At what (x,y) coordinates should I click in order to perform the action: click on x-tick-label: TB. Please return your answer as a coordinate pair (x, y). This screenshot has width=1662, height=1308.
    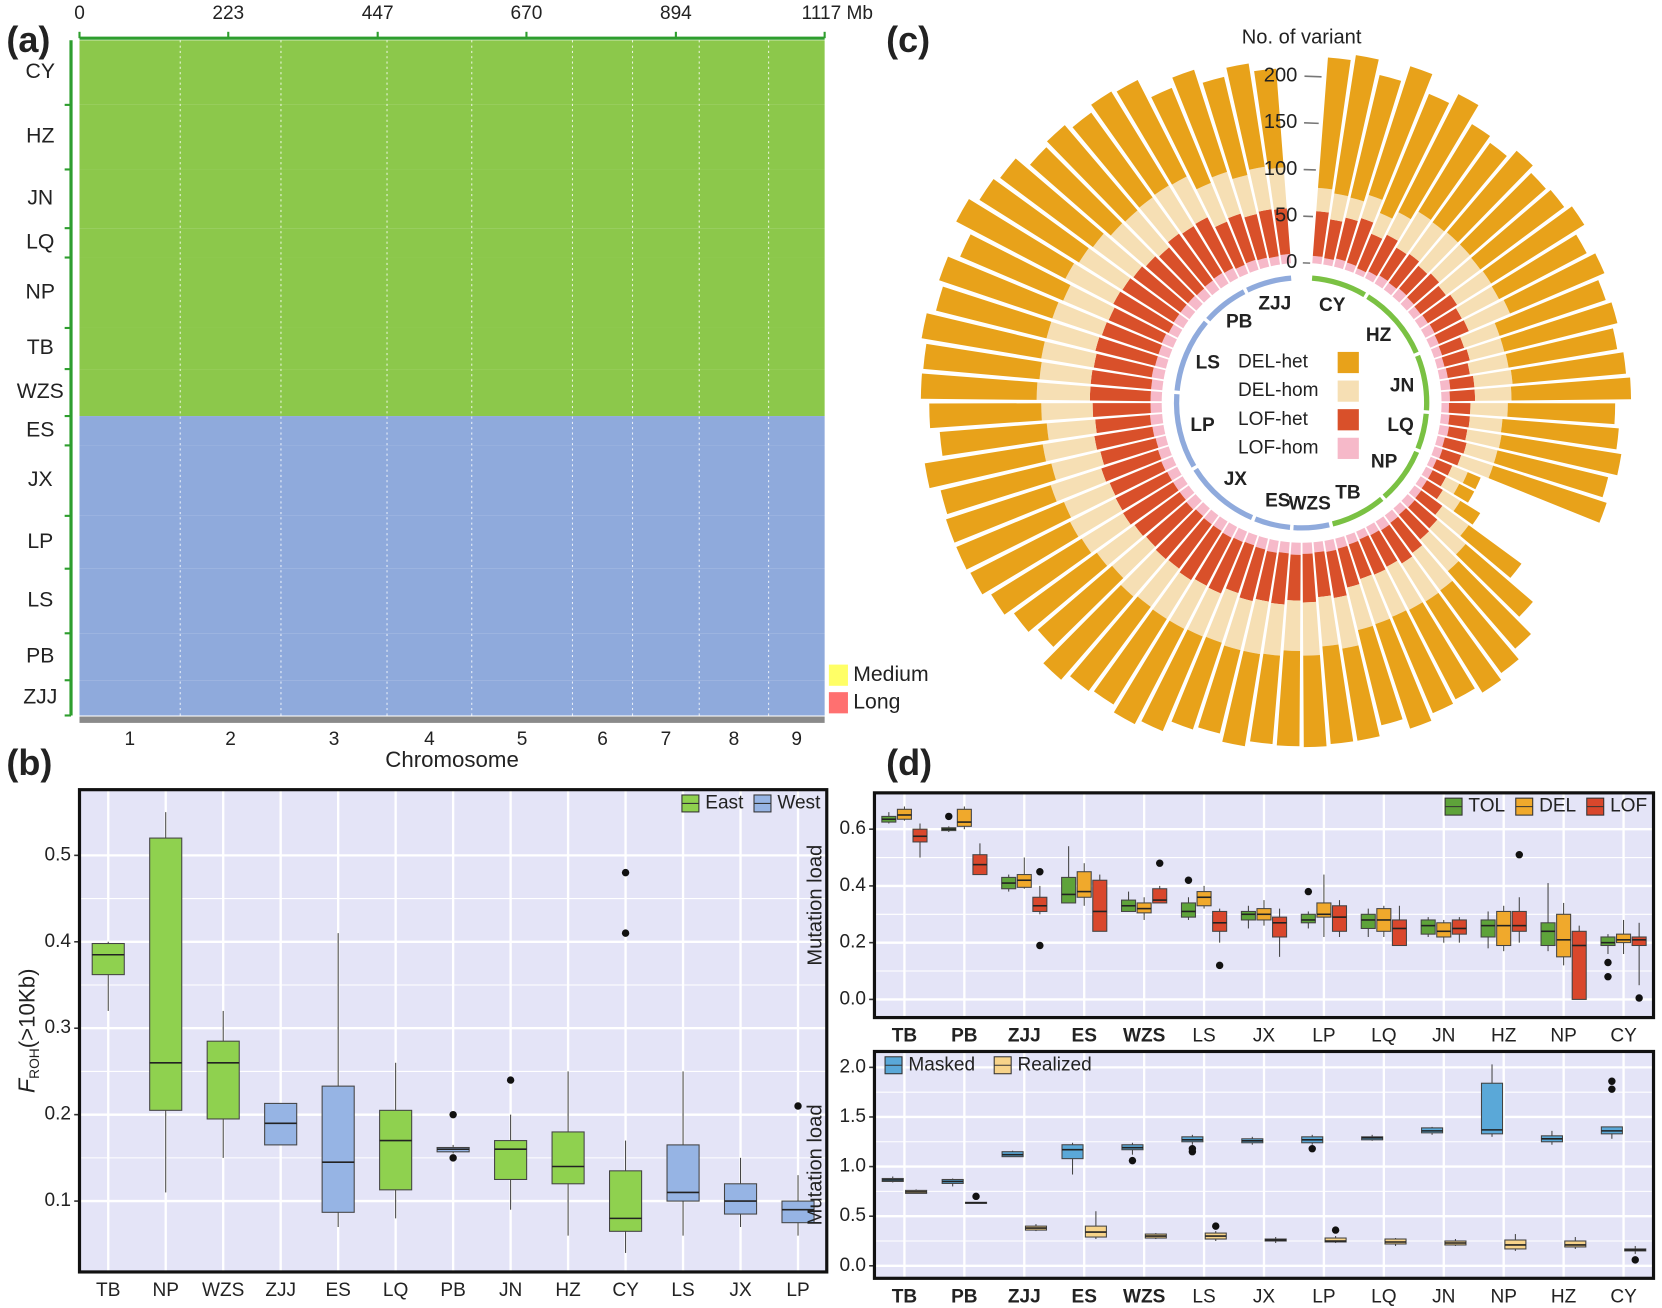
    Looking at the image, I should click on (904, 1036).